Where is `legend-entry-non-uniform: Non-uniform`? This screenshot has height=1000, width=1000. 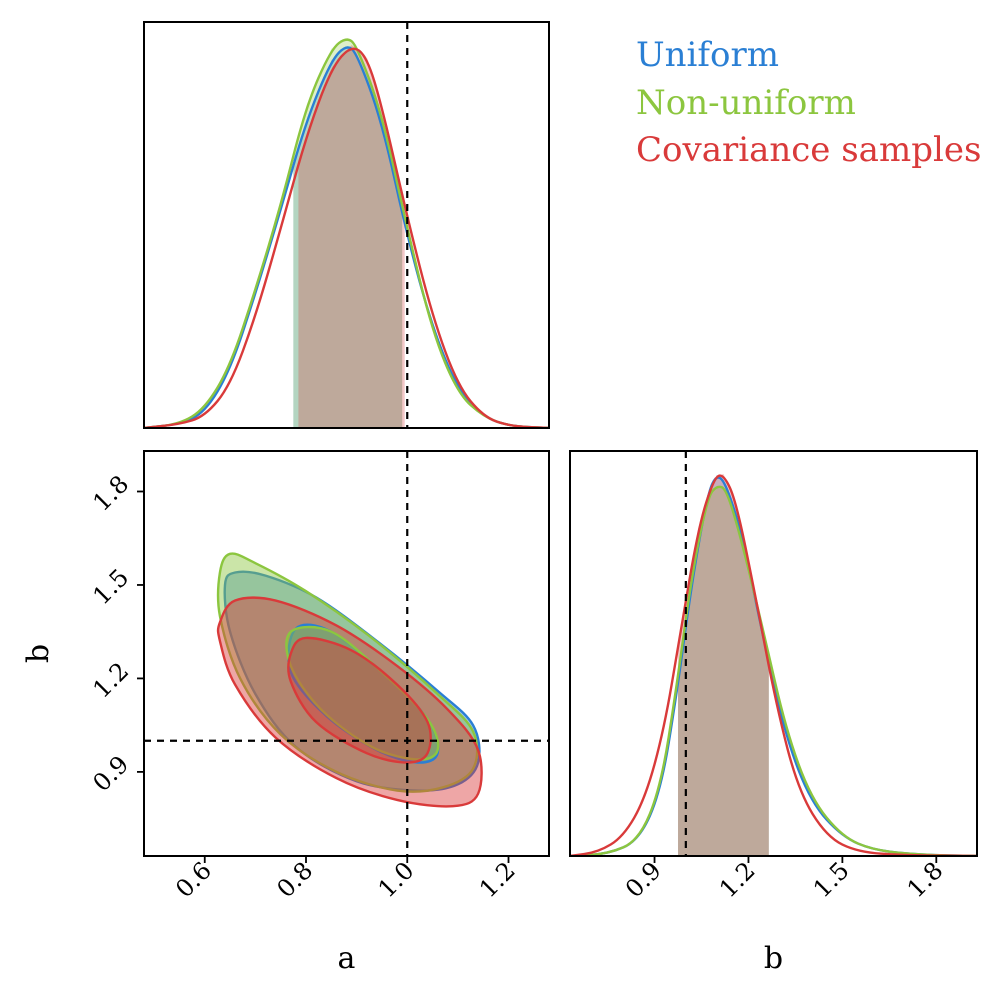 legend-entry-non-uniform: Non-uniform is located at coordinates (746, 103).